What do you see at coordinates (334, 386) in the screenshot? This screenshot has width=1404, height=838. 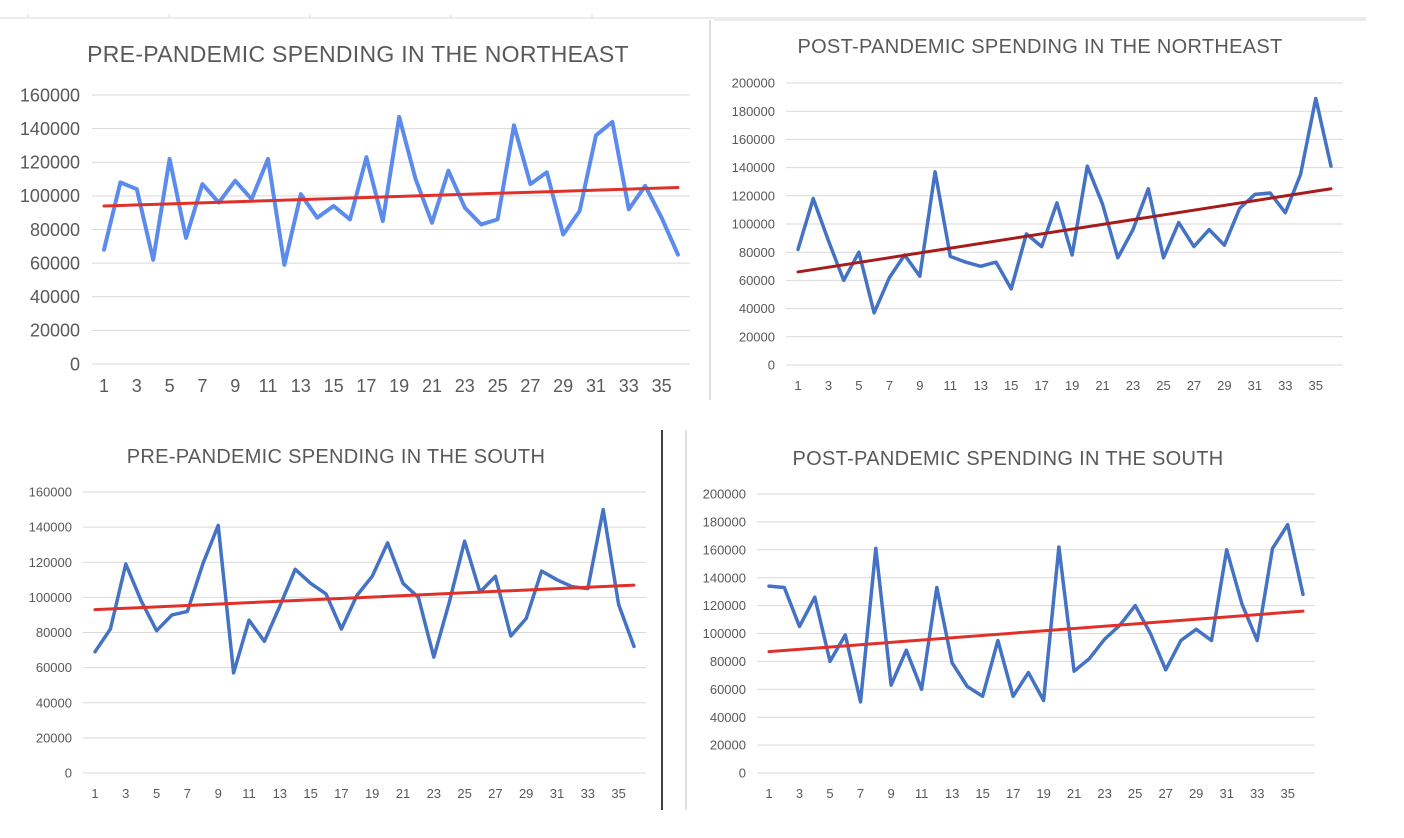 I see `x-tick-label: 15` at bounding box center [334, 386].